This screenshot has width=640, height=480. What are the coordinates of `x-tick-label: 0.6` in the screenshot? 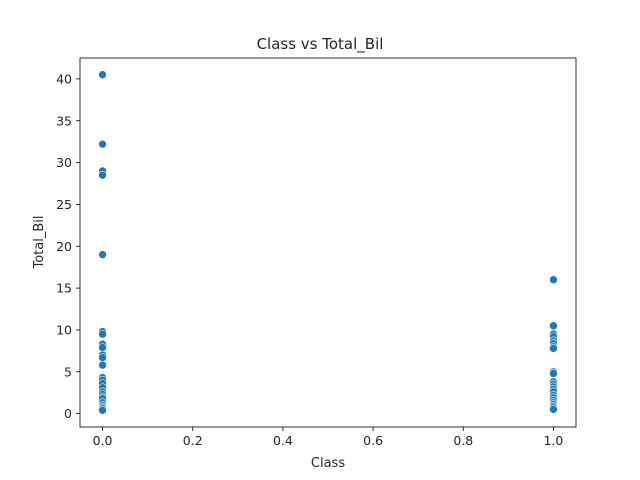 It's located at (373, 440).